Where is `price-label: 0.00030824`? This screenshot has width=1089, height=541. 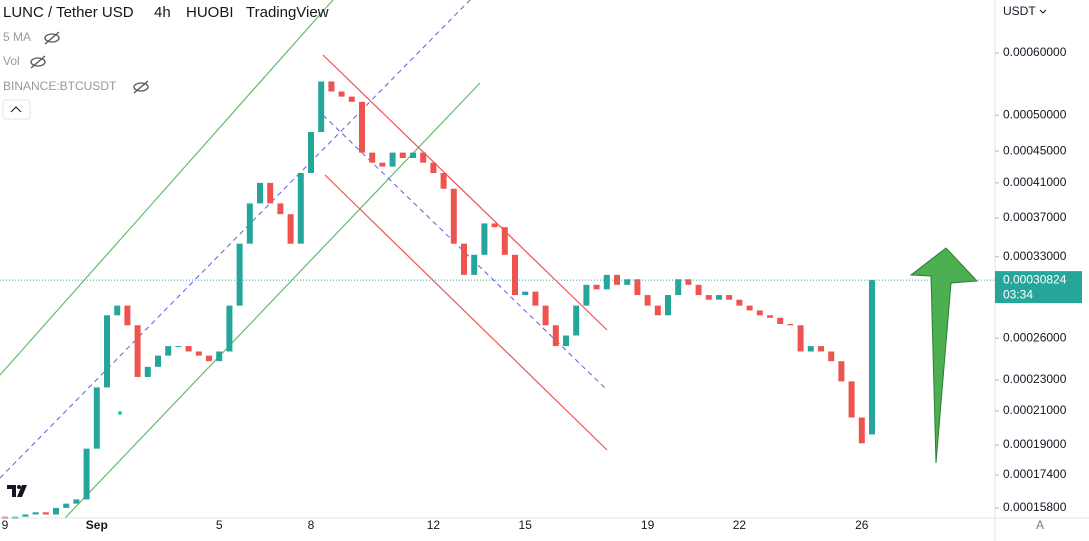 price-label: 0.00030824 is located at coordinates (1035, 279).